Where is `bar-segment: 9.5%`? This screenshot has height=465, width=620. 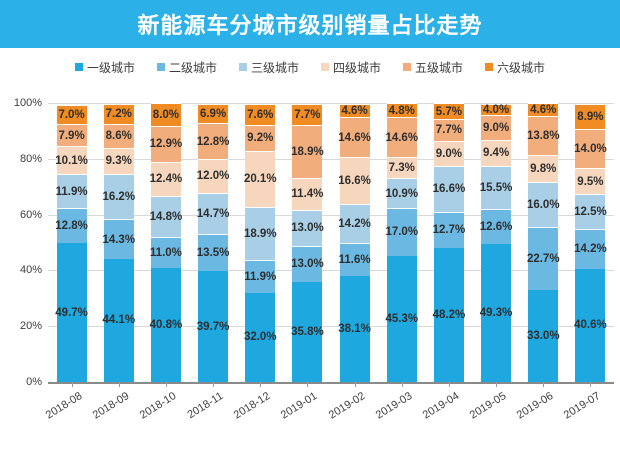
bar-segment: 9.5% is located at coordinates (590, 181).